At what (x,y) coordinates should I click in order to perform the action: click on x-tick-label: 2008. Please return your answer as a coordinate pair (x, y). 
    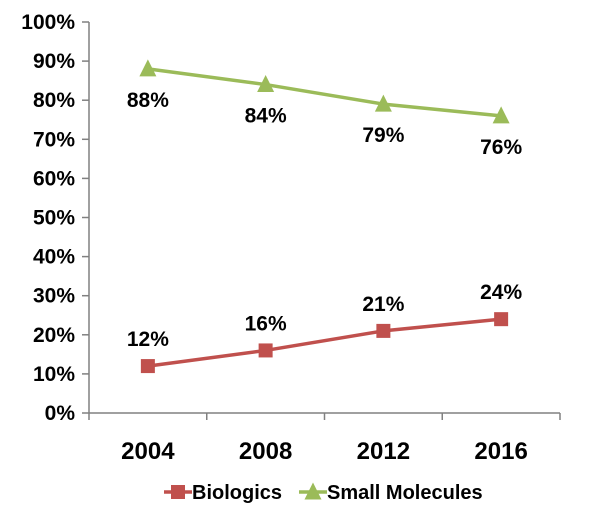
    Looking at the image, I should click on (265, 451).